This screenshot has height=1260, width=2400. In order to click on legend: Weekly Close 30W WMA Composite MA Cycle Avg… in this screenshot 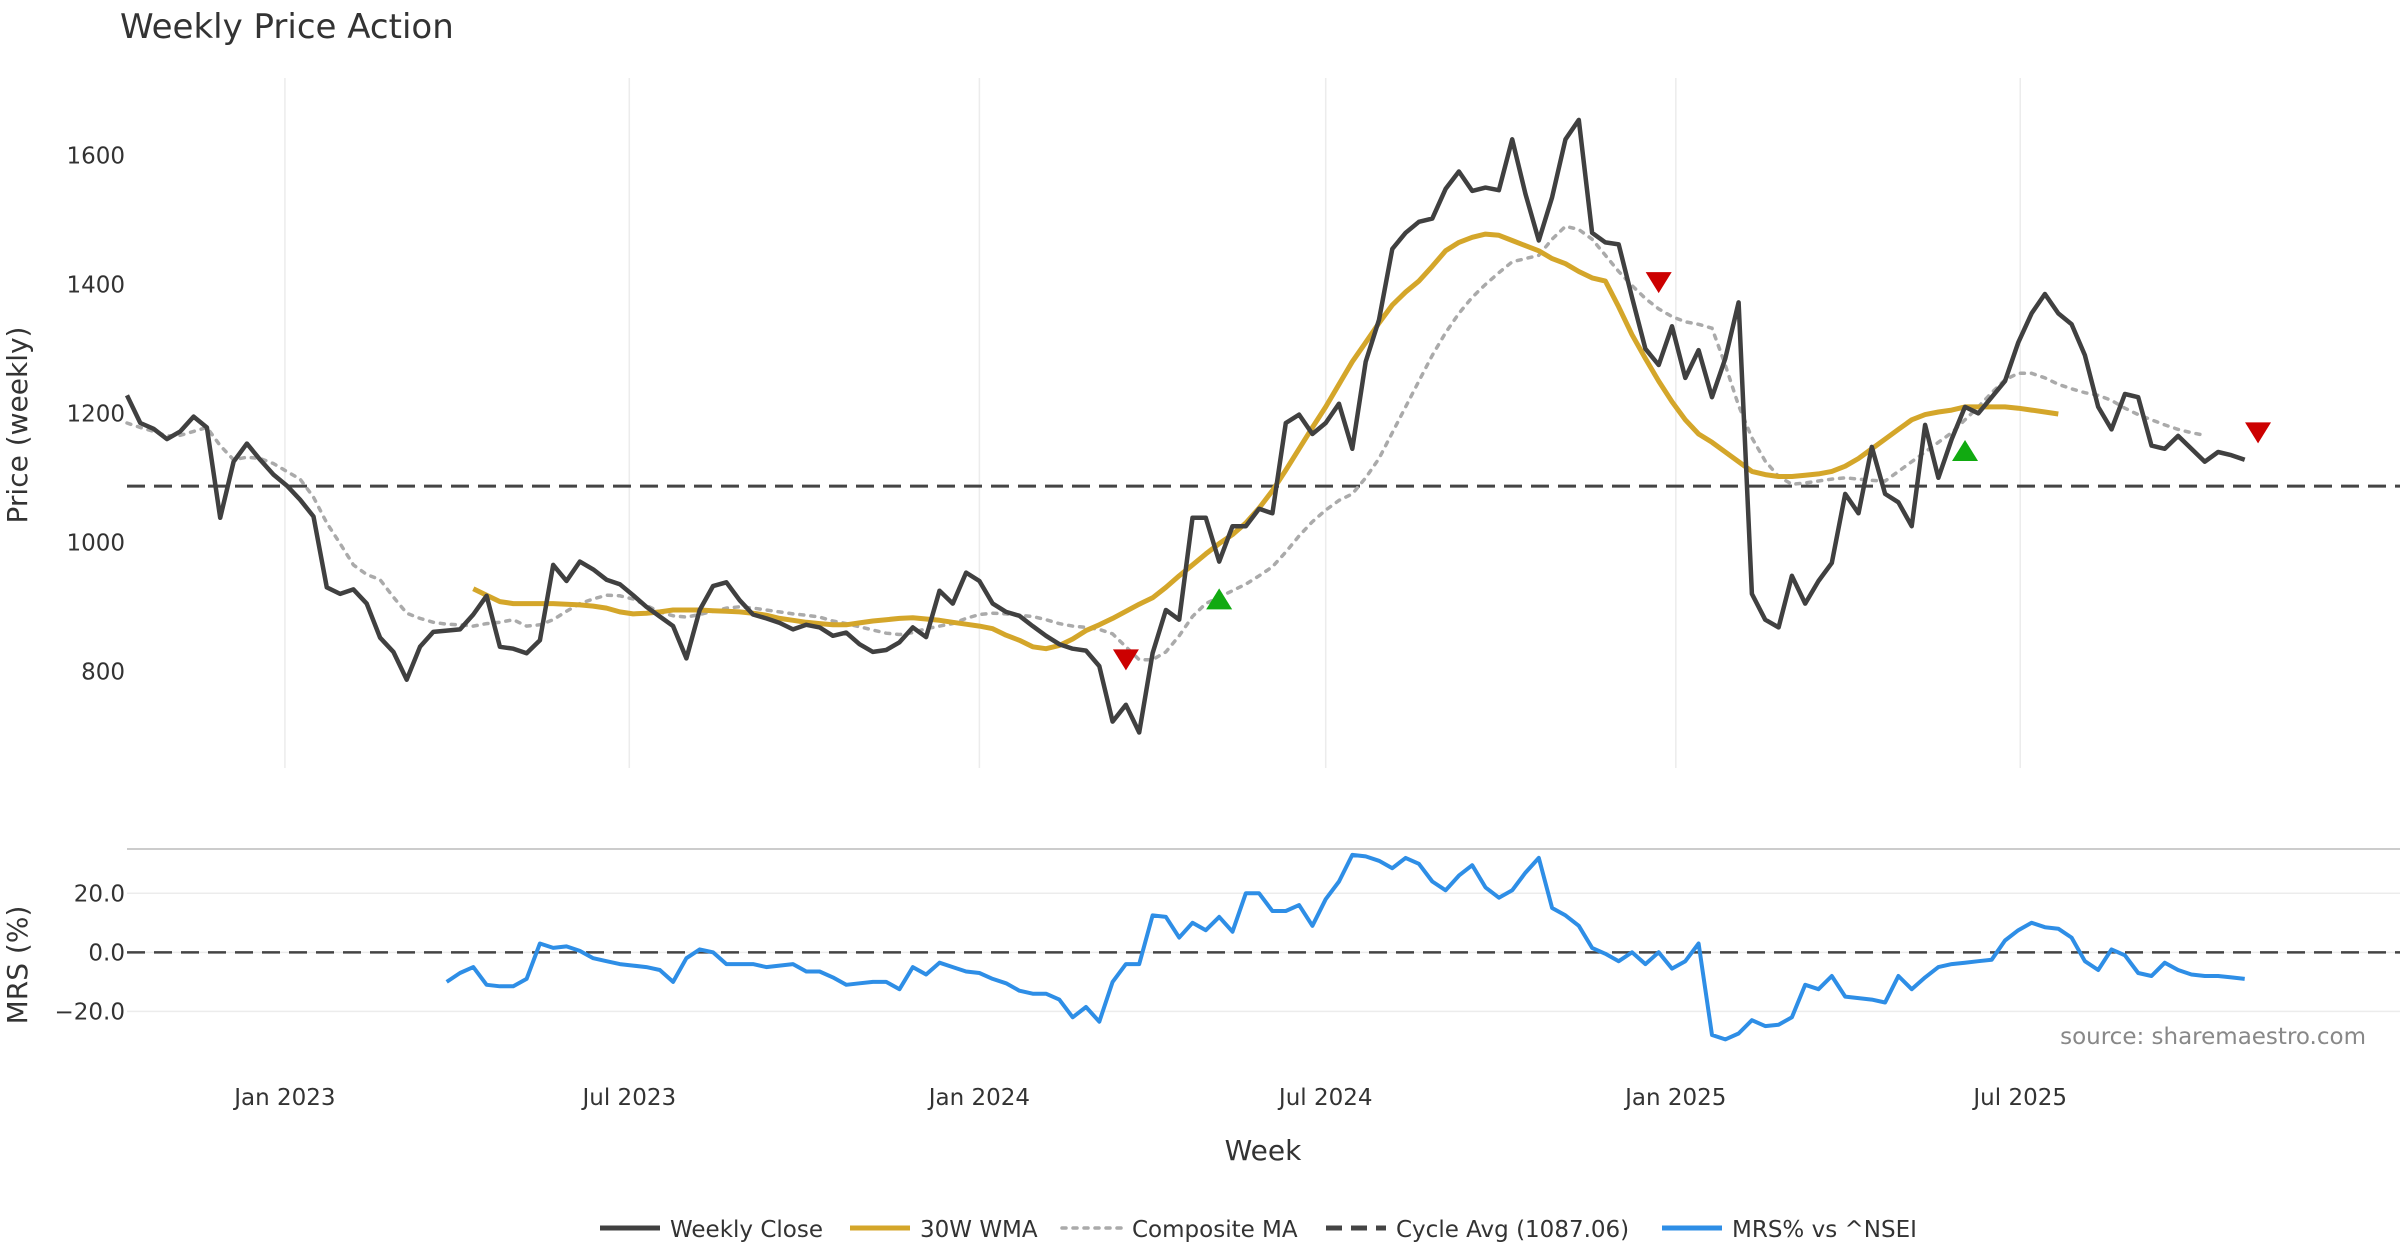, I will do `click(1258, 1230)`.